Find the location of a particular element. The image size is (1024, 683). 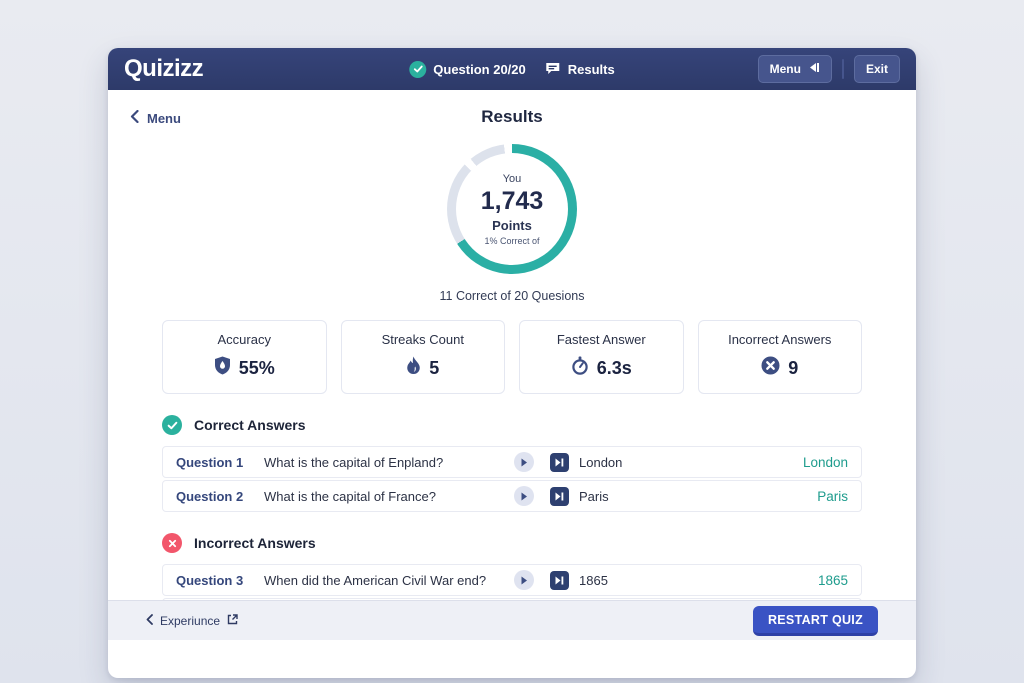

score-points-value: 1,743 is located at coordinates (512, 200).